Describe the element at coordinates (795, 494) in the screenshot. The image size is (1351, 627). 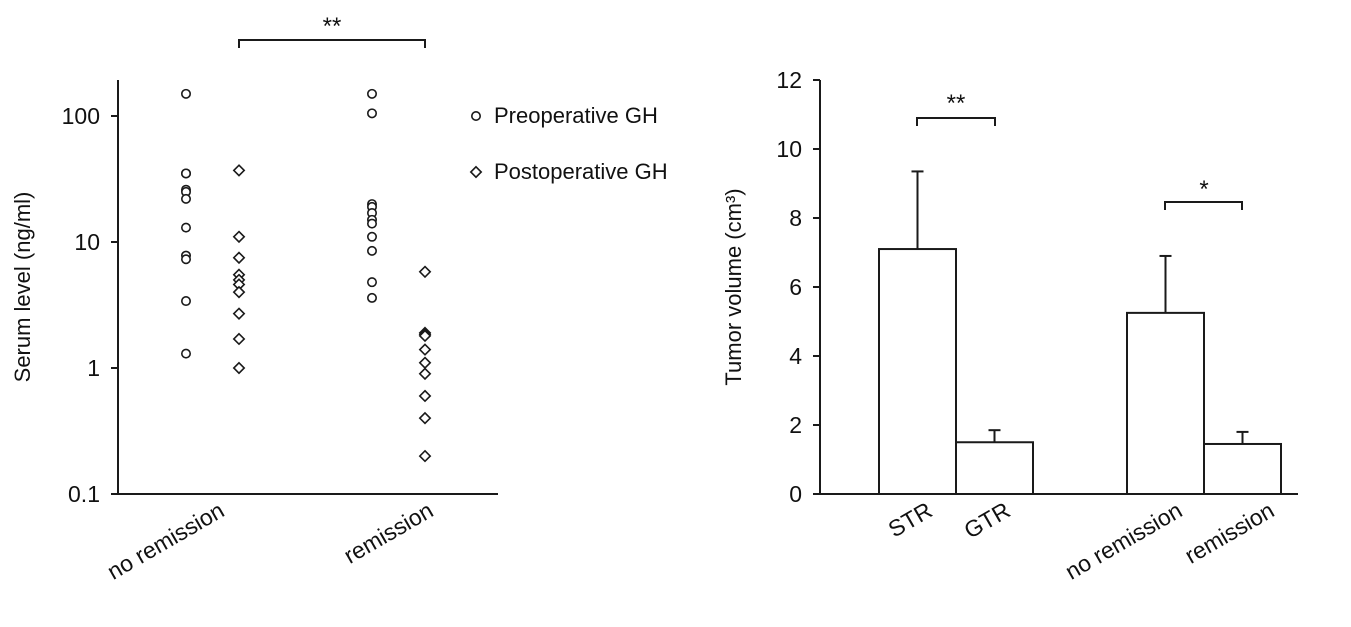
I see `right-y-tick-label: 0` at that location.